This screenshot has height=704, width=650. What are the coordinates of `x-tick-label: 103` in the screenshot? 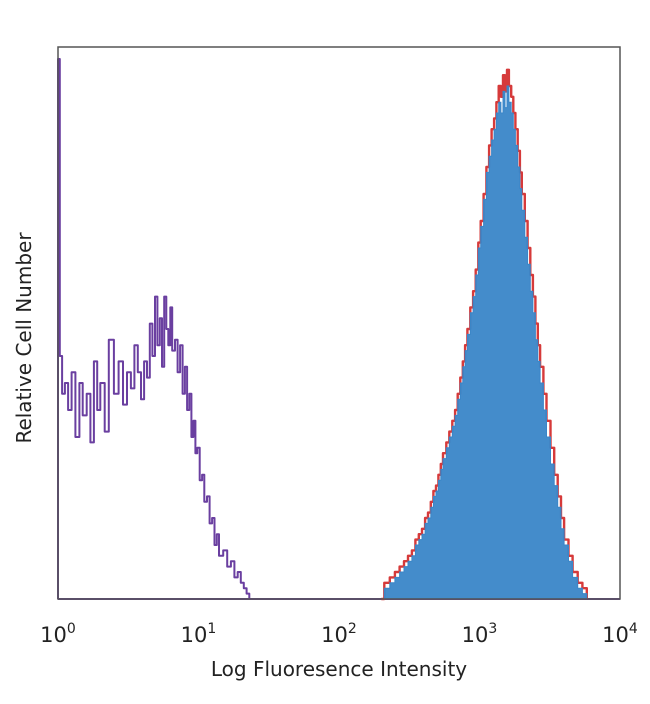 It's located at (480, 634).